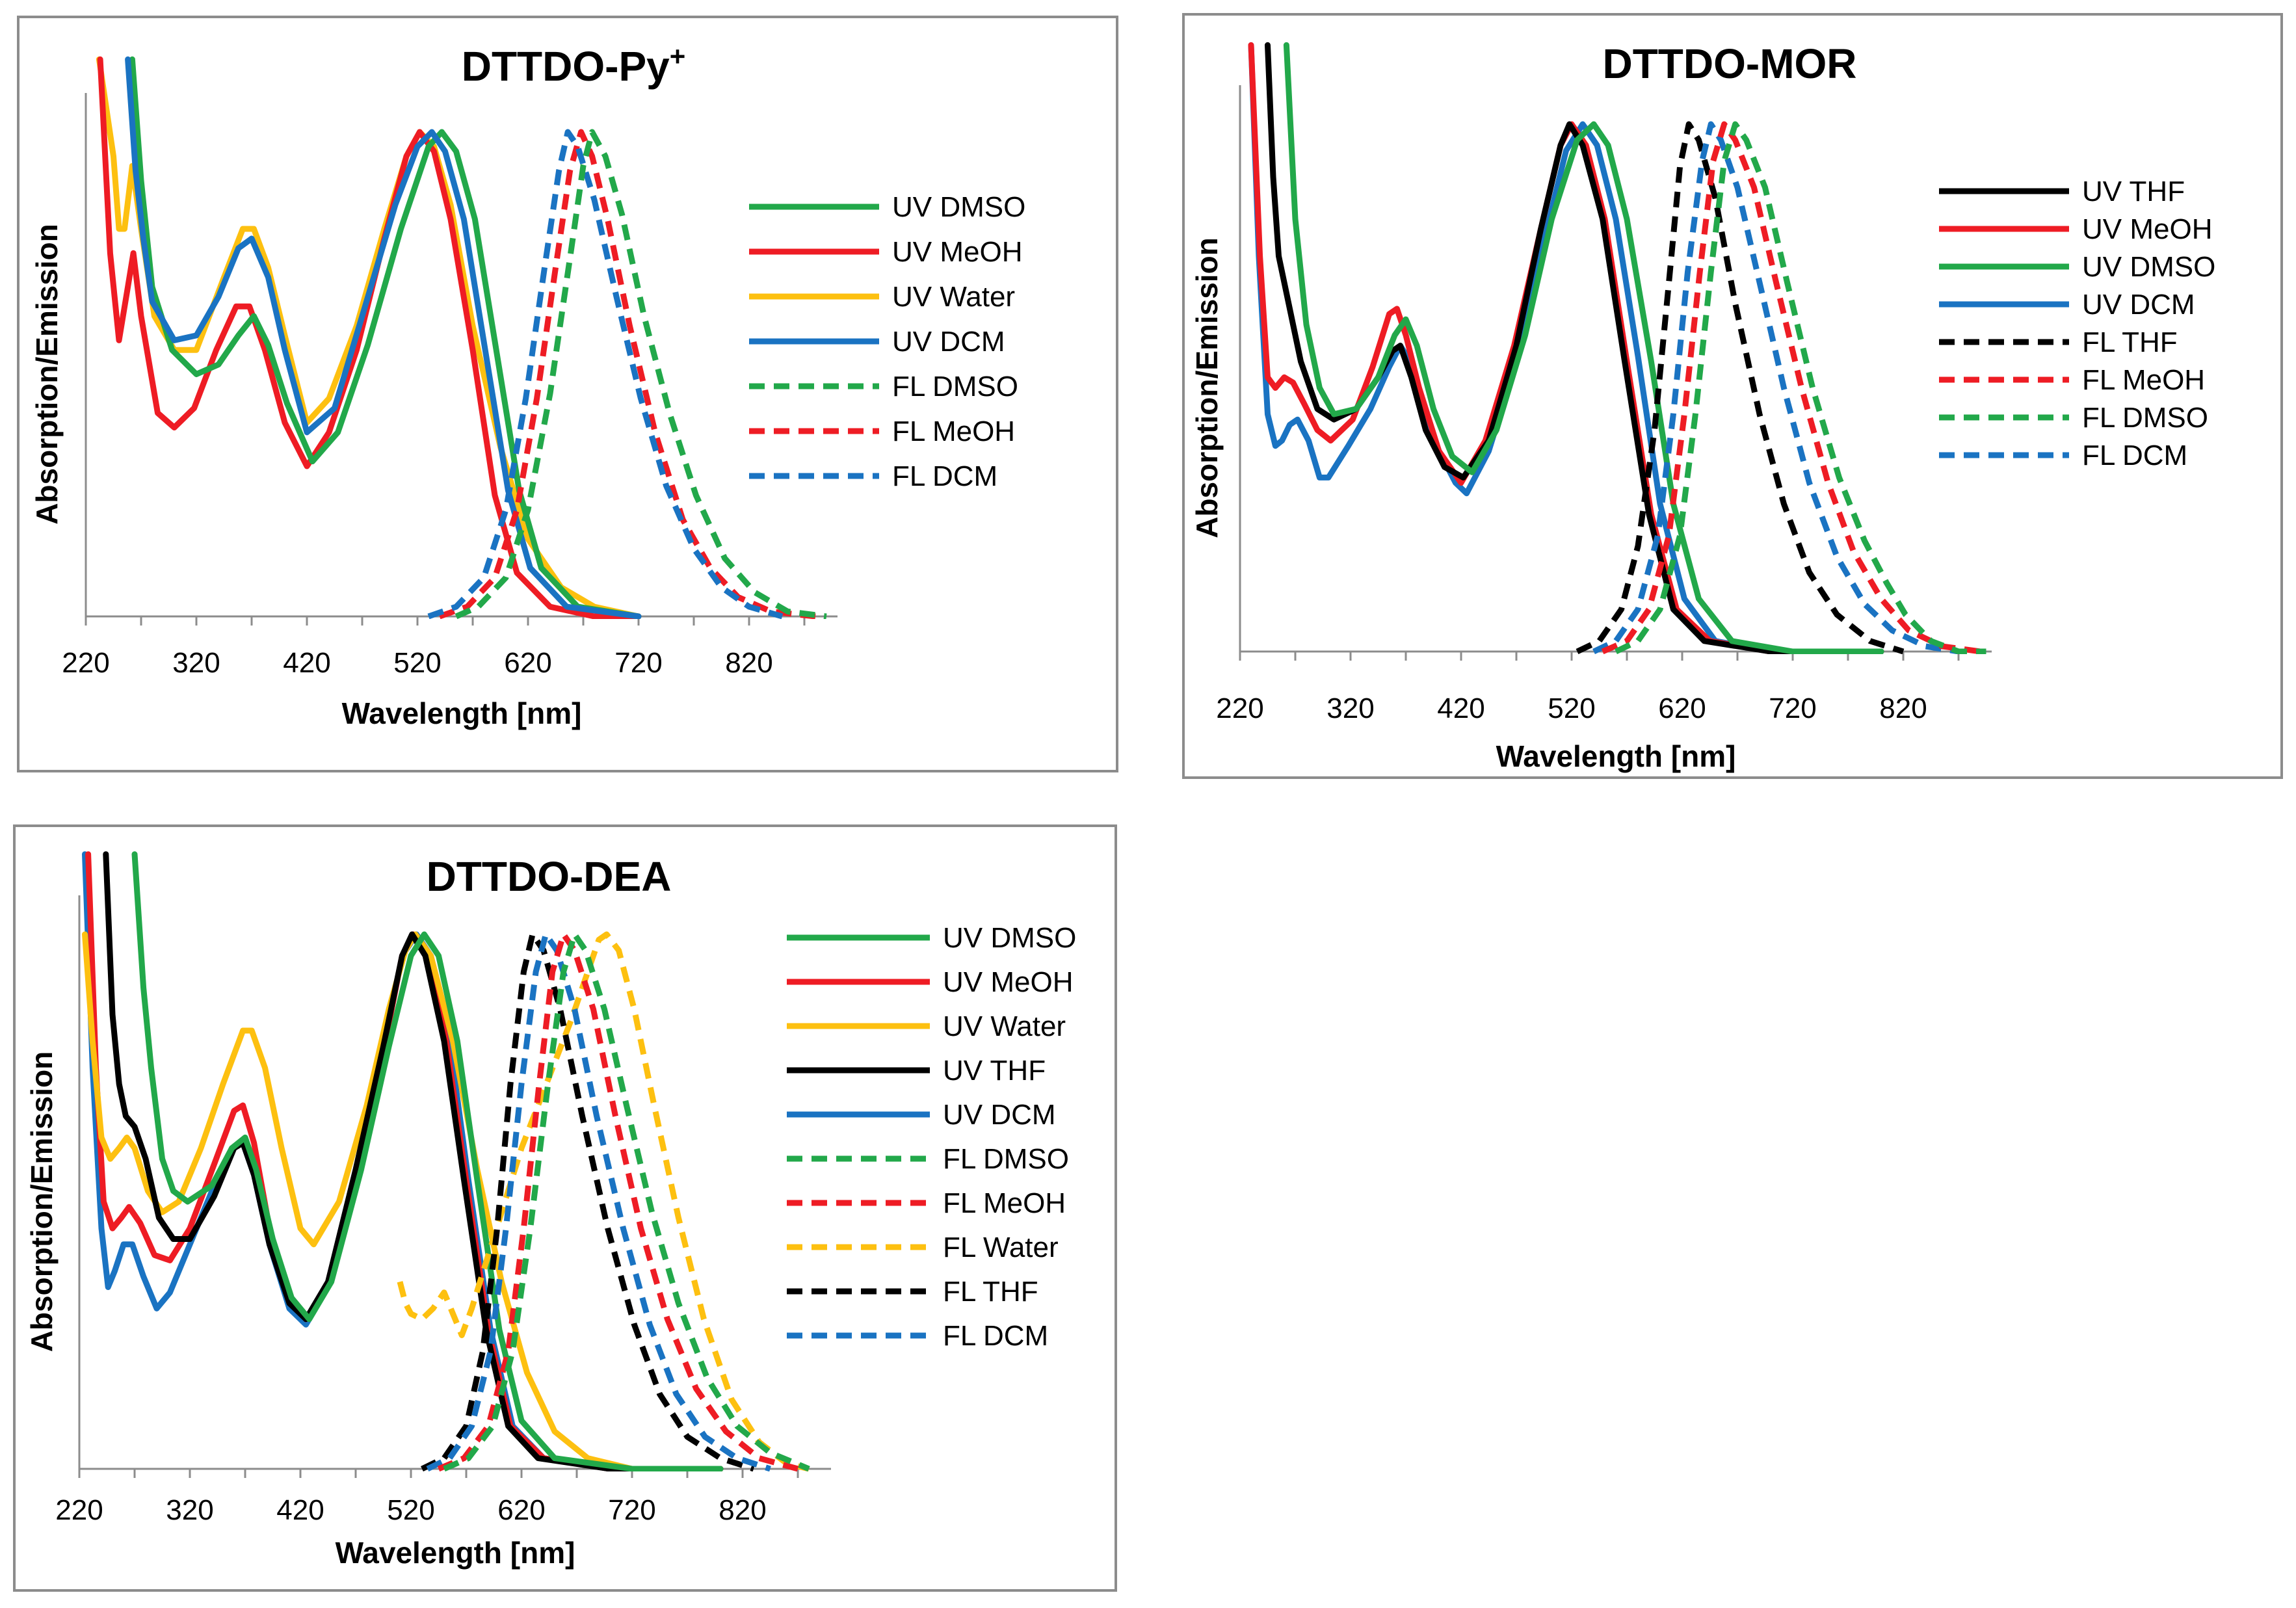  I want to click on series-line-uv-dcm, so click(384, 337).